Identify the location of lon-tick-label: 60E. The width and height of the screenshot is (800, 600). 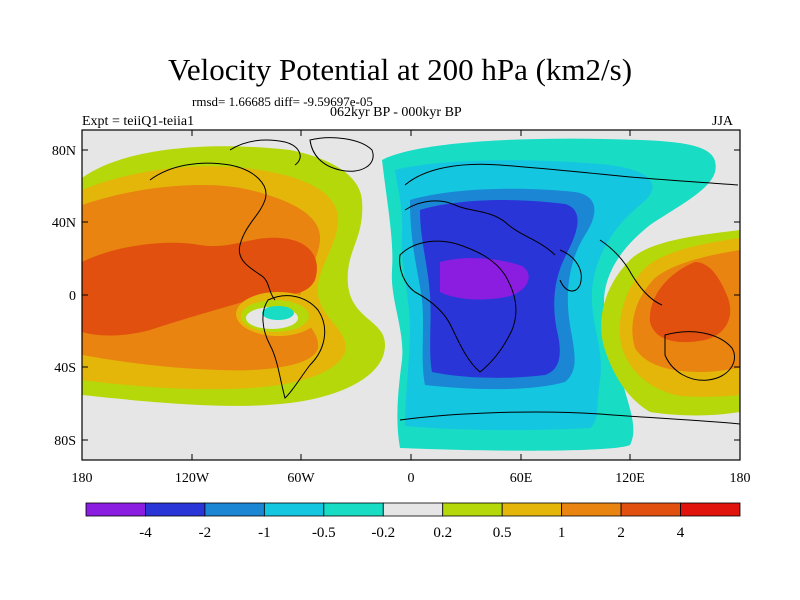
(521, 478).